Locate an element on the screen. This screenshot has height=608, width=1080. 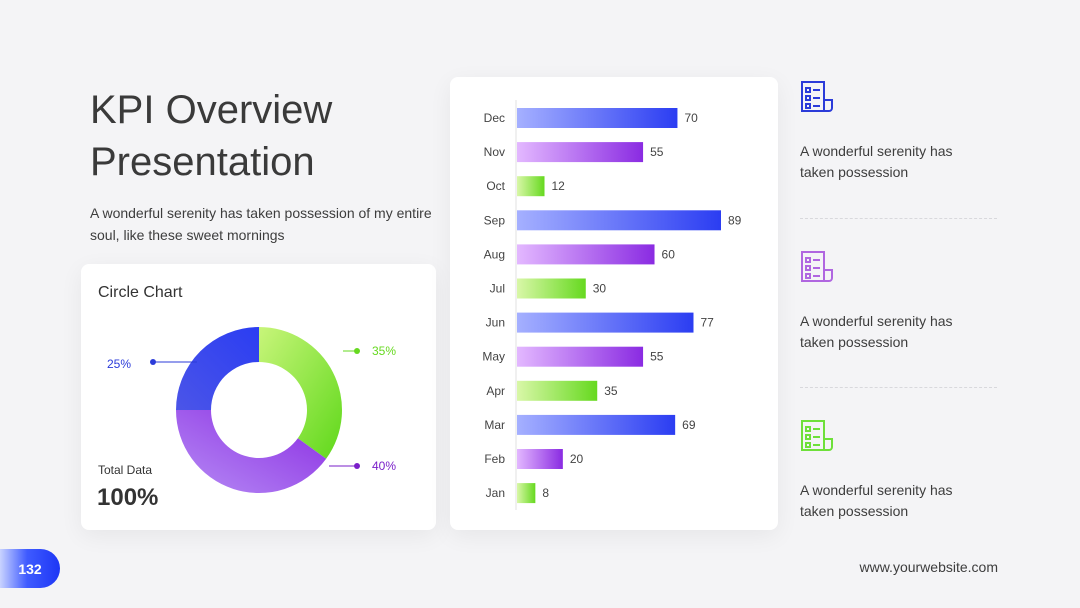
bar-category-label: Oct is located at coordinates (495, 186).